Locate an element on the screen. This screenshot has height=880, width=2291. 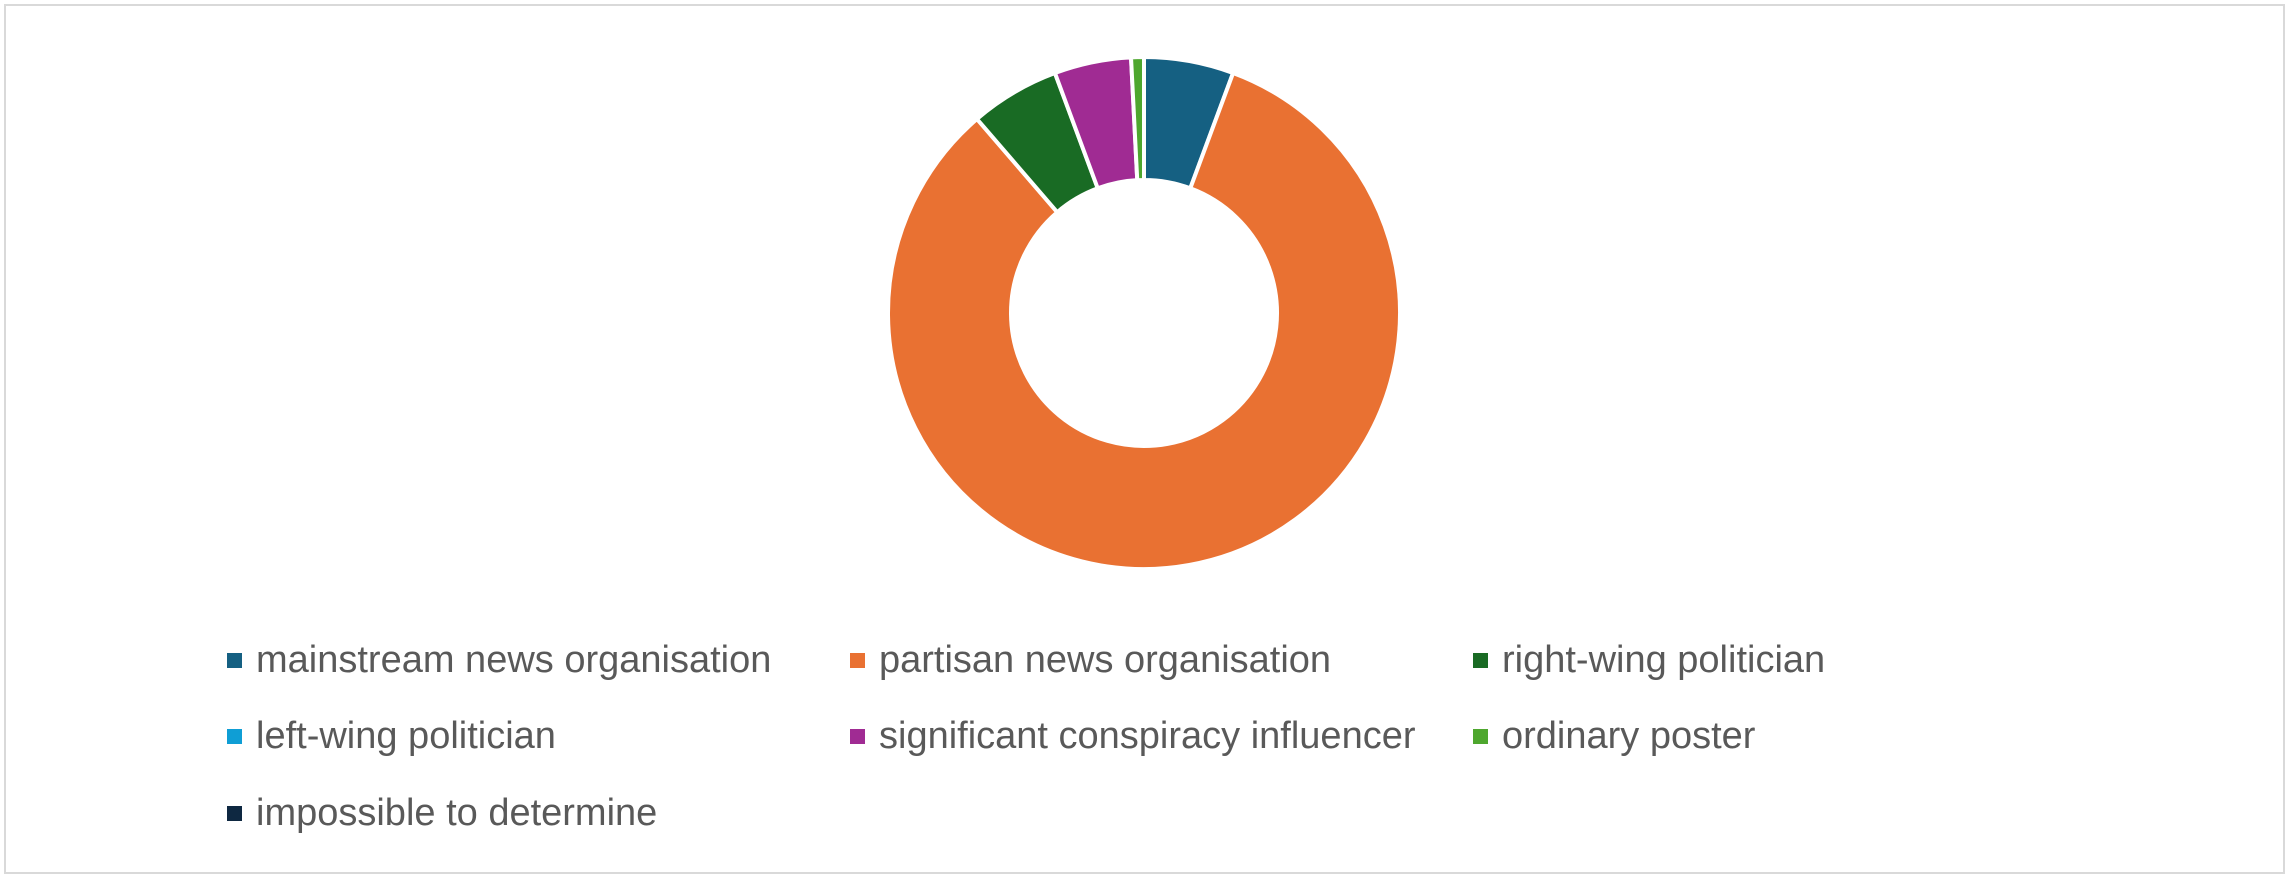
donut-slices is located at coordinates (1144, 313).